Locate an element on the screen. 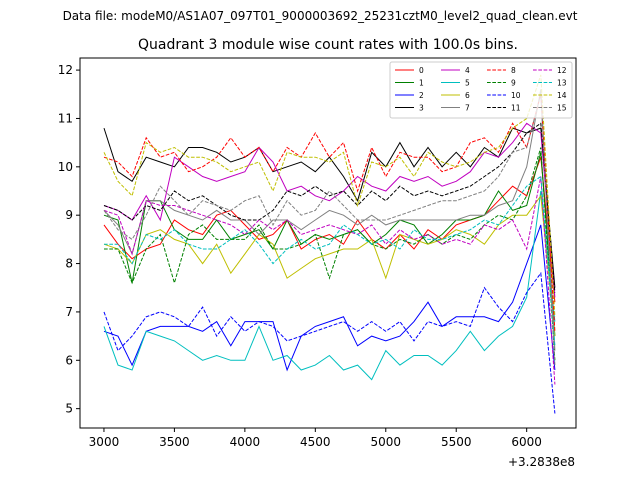  x-tick-label: 6000 is located at coordinates (526, 442).